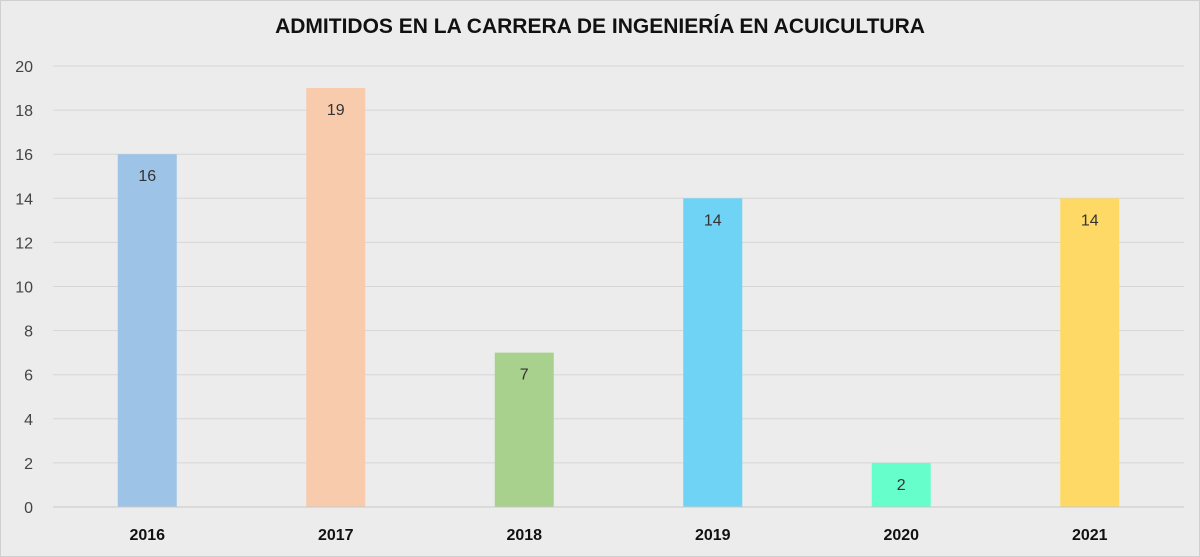  Describe the element at coordinates (713, 535) in the screenshot. I see `x-tick-label: 2019` at that location.